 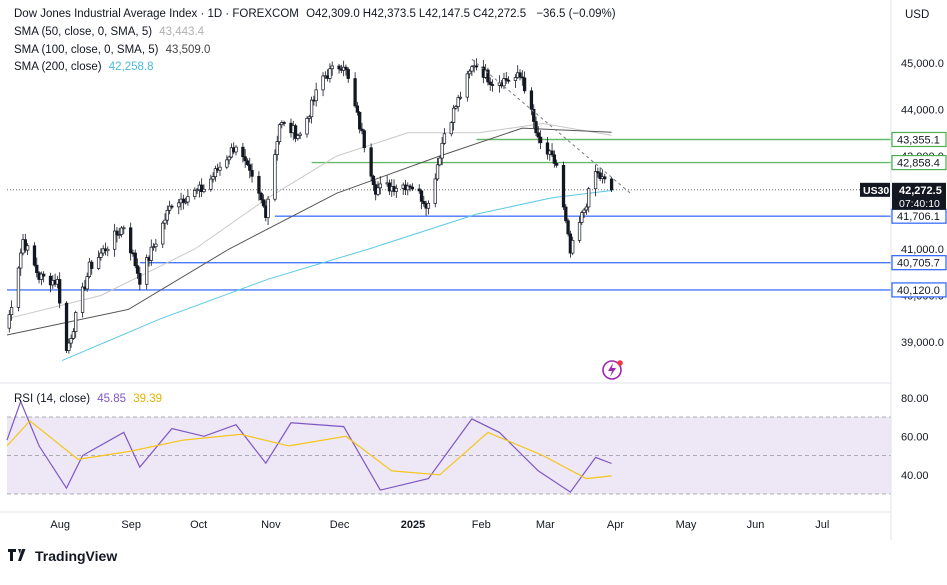 I want to click on time-tick-label: Mar, so click(x=545, y=525).